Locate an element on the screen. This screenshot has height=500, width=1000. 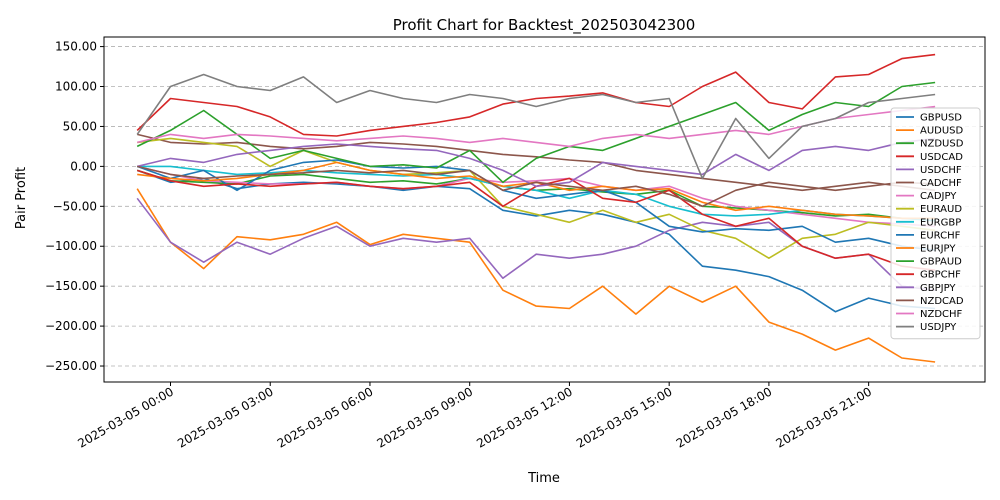
y-tick-label: 0.00 is located at coordinates (83, 166).